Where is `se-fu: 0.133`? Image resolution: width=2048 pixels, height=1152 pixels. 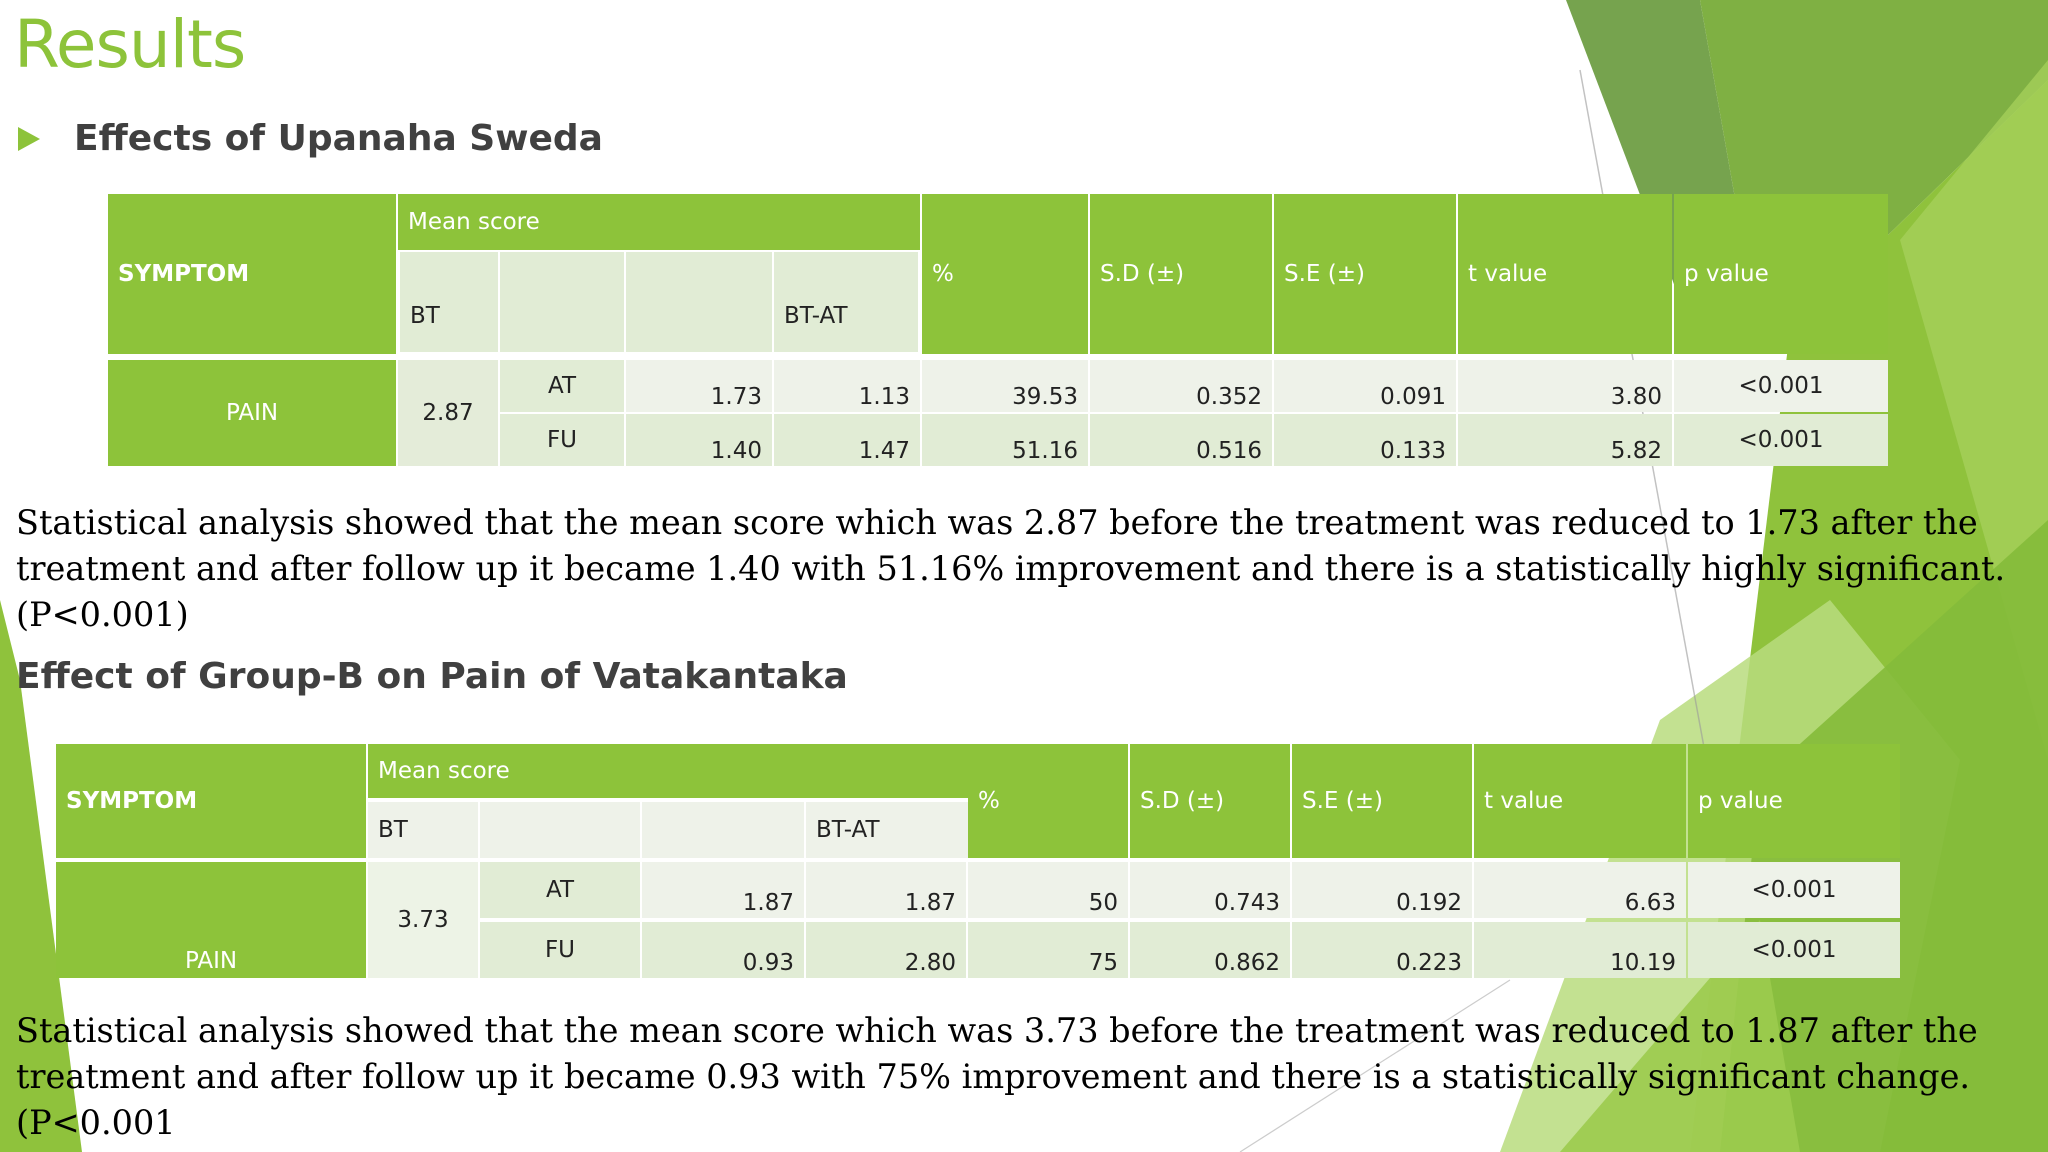
se-fu: 0.133 is located at coordinates (1365, 440).